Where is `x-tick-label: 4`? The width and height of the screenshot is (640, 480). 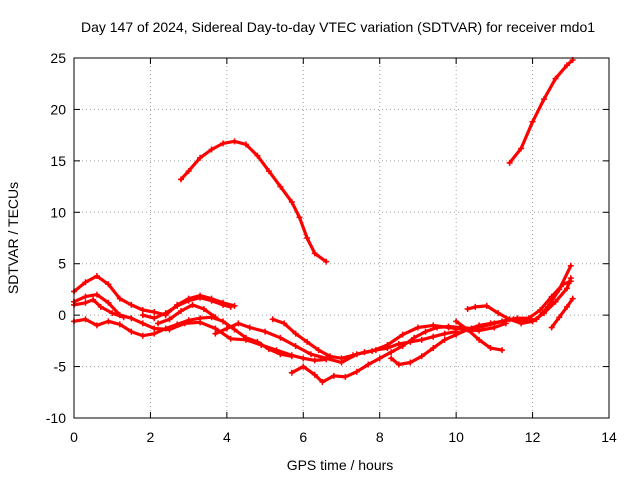
x-tick-label: 4 is located at coordinates (227, 437).